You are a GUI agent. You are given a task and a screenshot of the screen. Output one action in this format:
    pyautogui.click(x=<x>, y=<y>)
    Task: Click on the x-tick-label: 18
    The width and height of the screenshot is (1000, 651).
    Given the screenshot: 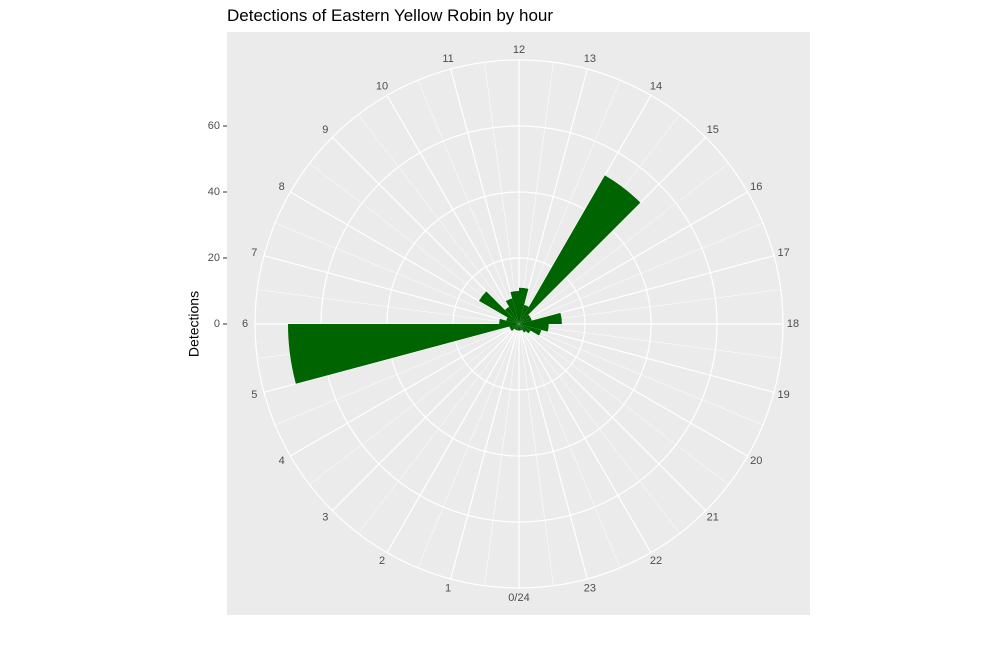 What is the action you would take?
    pyautogui.click(x=793, y=324)
    